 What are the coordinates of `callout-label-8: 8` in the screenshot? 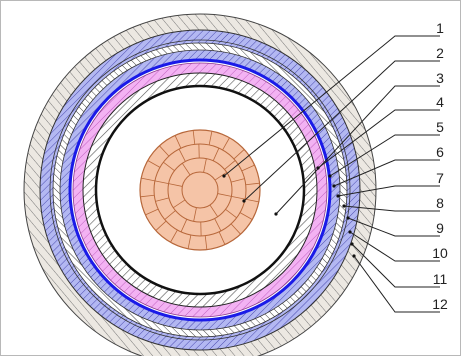 It's located at (440, 203).